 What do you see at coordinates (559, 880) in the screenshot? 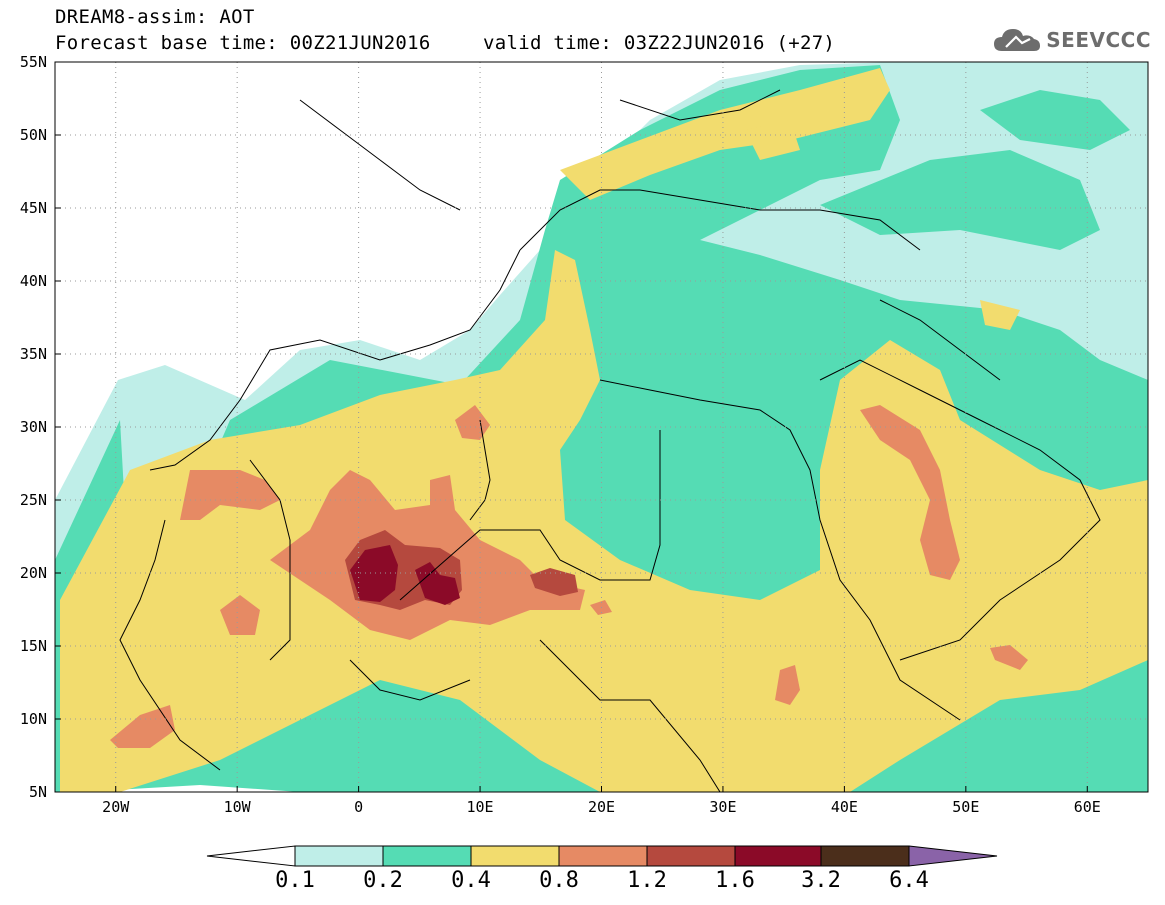
I see `colorbar-level-label: 0.8` at bounding box center [559, 880].